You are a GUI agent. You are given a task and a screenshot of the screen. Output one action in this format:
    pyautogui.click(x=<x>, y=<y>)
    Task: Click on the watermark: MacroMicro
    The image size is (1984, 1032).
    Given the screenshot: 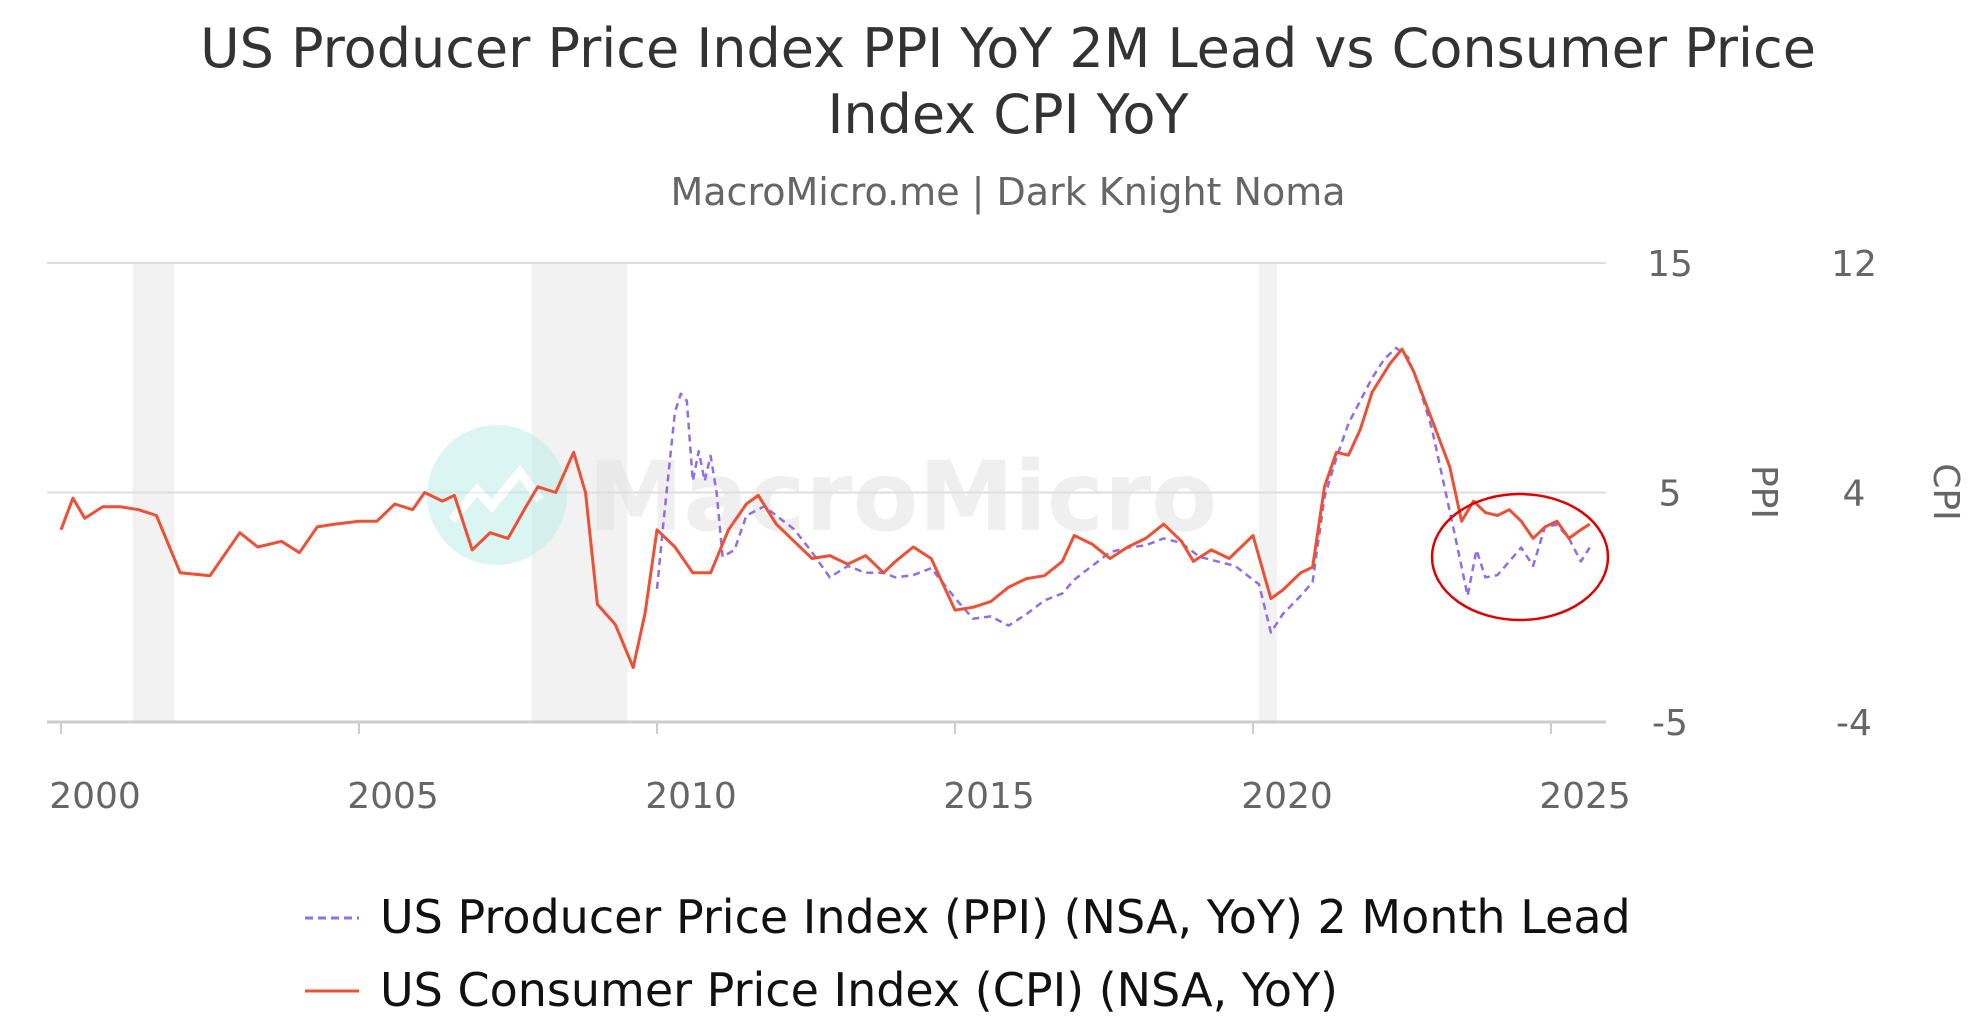 What is the action you would take?
    pyautogui.click(x=822, y=495)
    